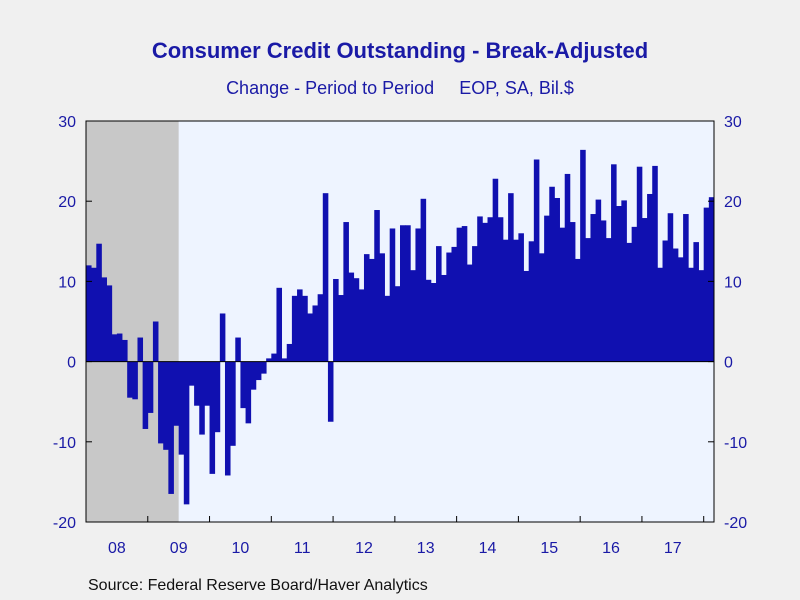 This screenshot has height=600, width=800. Describe the element at coordinates (67, 282) in the screenshot. I see `y-tick-label-left: 10` at that location.